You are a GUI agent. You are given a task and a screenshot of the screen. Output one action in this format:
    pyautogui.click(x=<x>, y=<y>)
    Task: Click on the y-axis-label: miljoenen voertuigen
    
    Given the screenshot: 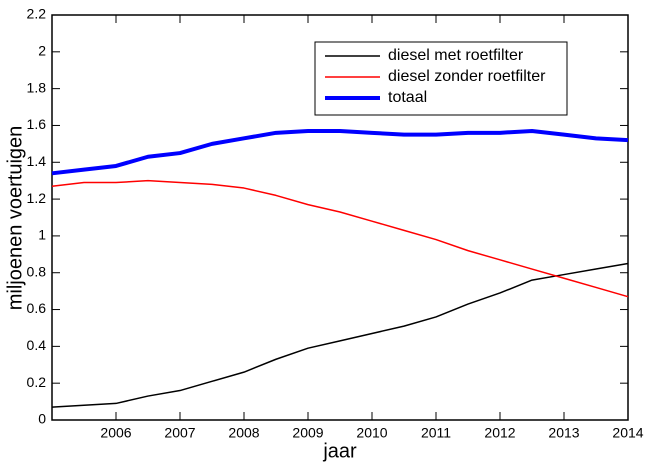 What is the action you would take?
    pyautogui.click(x=15, y=218)
    